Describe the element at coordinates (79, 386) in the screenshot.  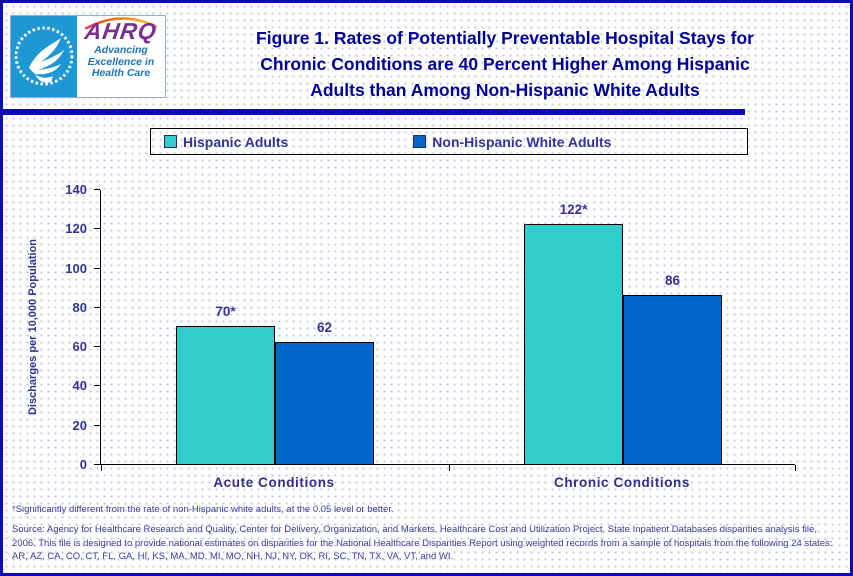
I see `y-tick-label: 40` at that location.